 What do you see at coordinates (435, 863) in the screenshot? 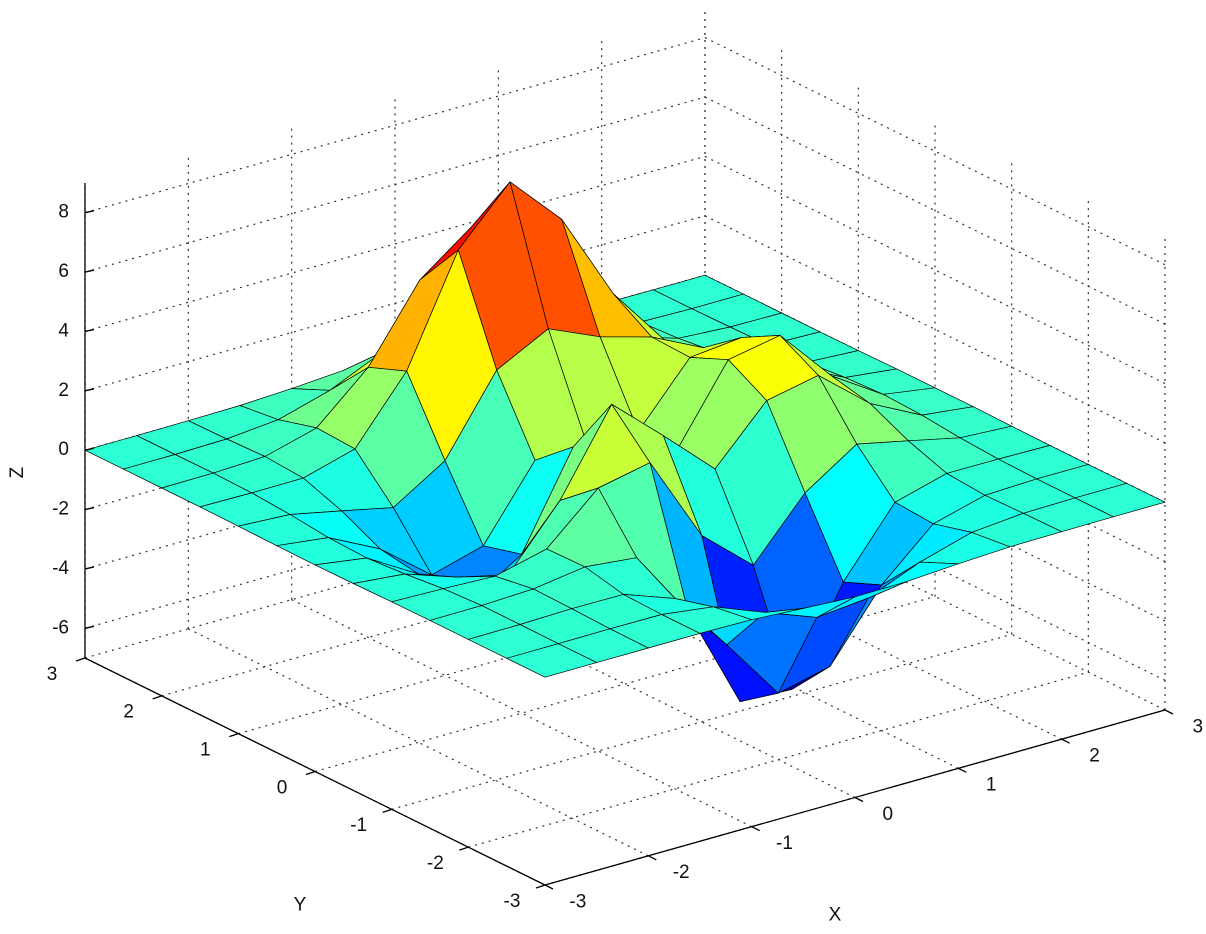
I see `y-tick-label: -2` at bounding box center [435, 863].